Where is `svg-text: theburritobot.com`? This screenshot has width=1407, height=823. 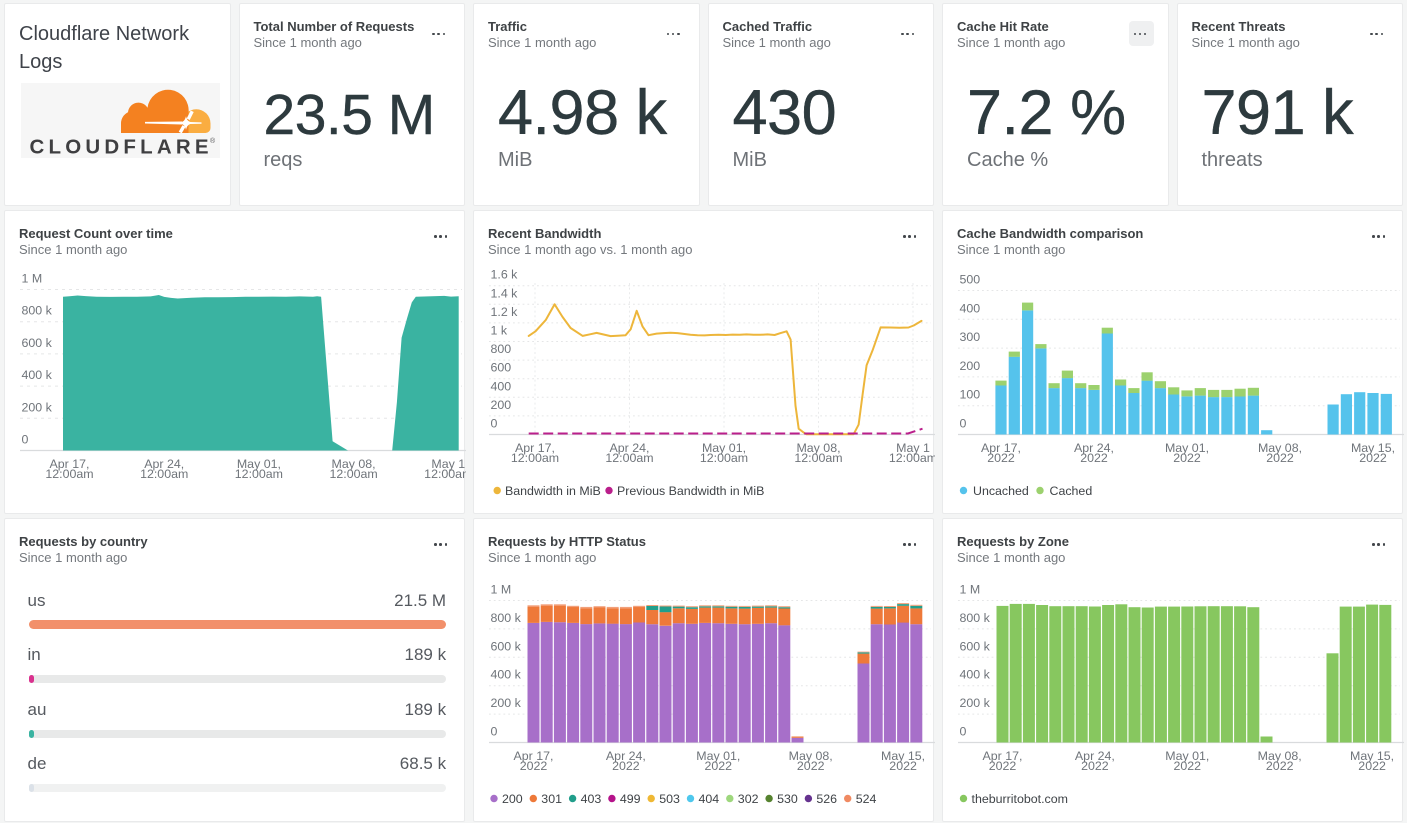 svg-text: theburritobot.com is located at coordinates (1020, 799).